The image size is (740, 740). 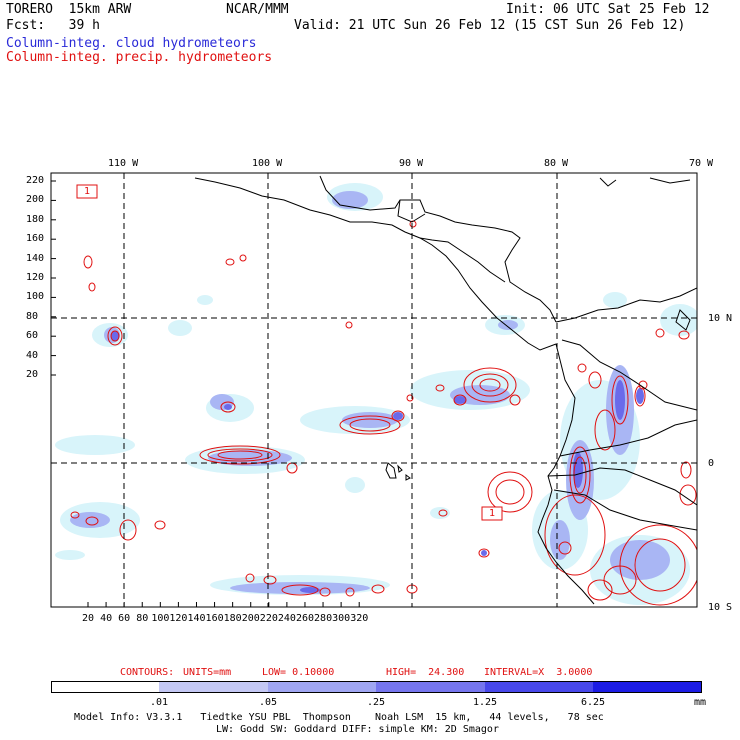 What do you see at coordinates (701, 163) in the screenshot?
I see `lon-label-70w: 70 W` at bounding box center [701, 163].